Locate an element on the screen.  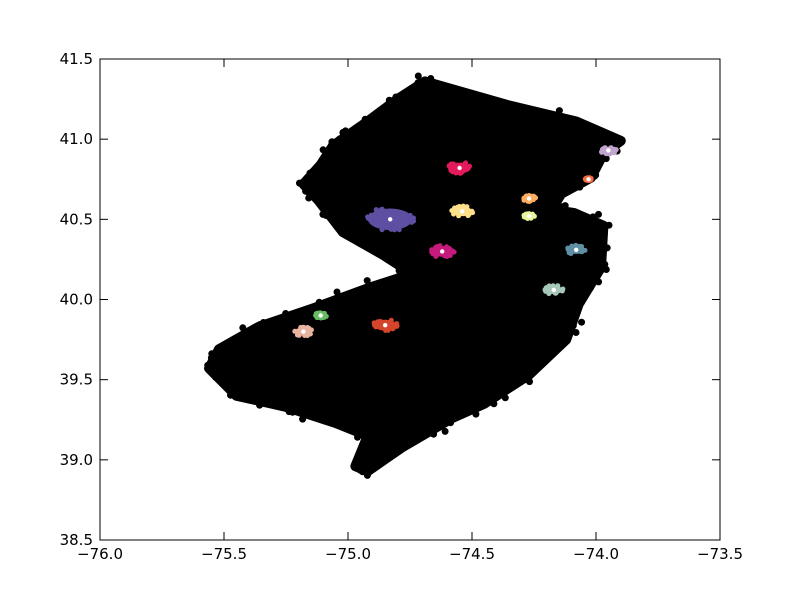
y-tick-label: 39.5 is located at coordinates (76, 380).